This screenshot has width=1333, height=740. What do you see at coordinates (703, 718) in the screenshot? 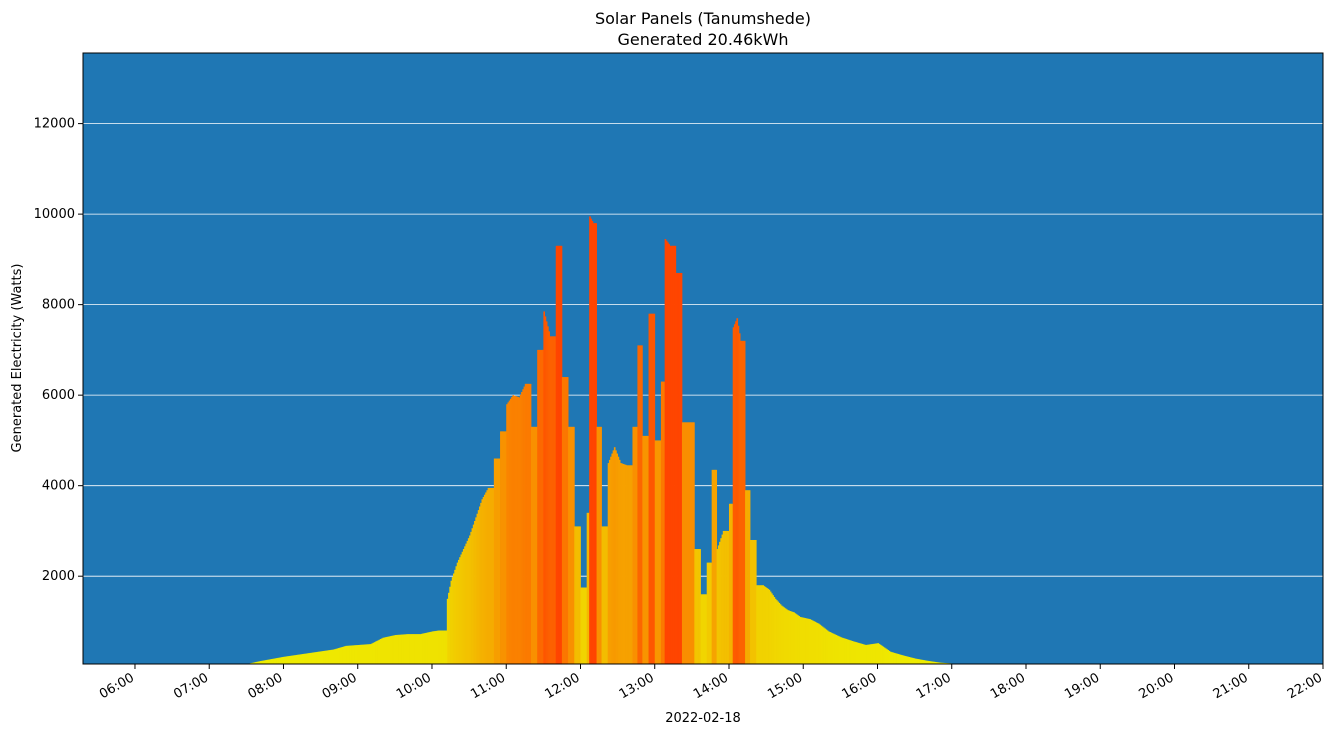
I see `x-axis-label: 2022-02-18` at bounding box center [703, 718].